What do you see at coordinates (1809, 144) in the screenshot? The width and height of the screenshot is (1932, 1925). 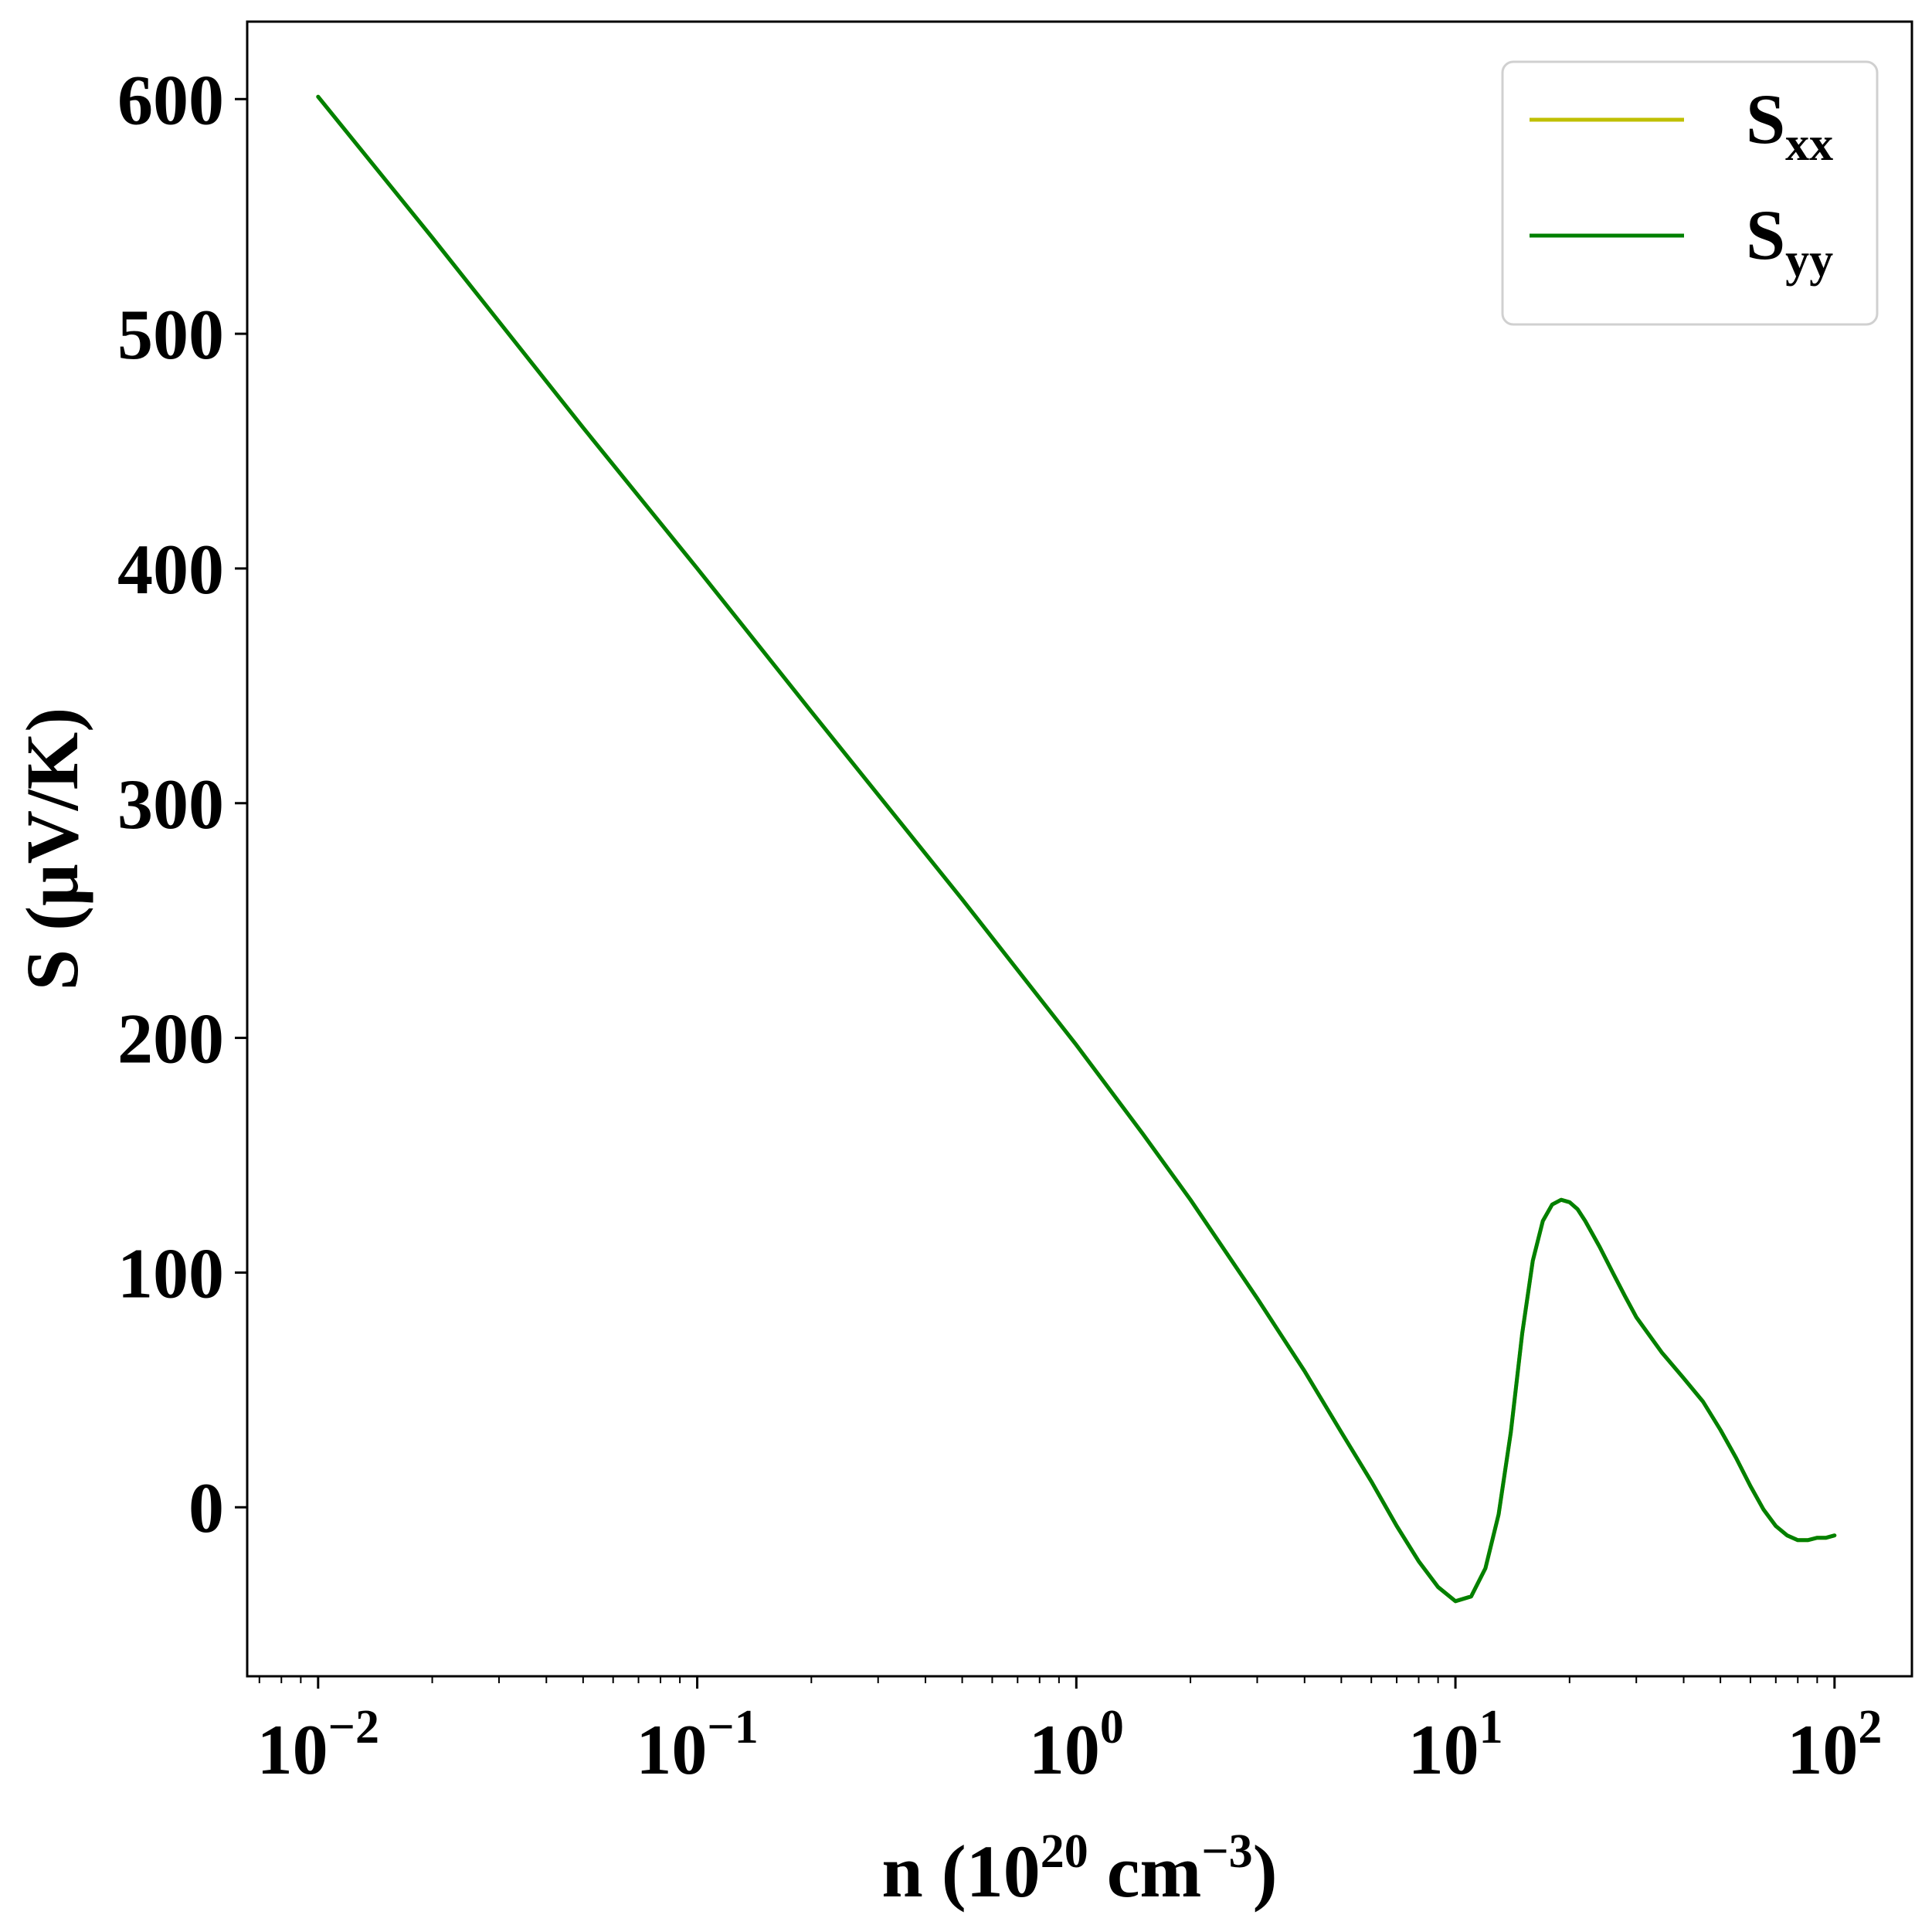 I see `legend-label-sxx-sub: xx` at bounding box center [1809, 144].